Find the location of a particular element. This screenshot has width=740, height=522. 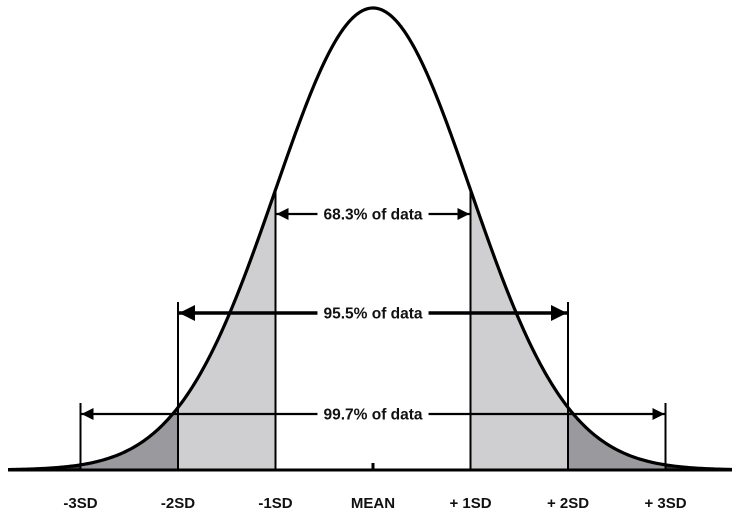

tick-label-5: + 2SD is located at coordinates (568, 503).